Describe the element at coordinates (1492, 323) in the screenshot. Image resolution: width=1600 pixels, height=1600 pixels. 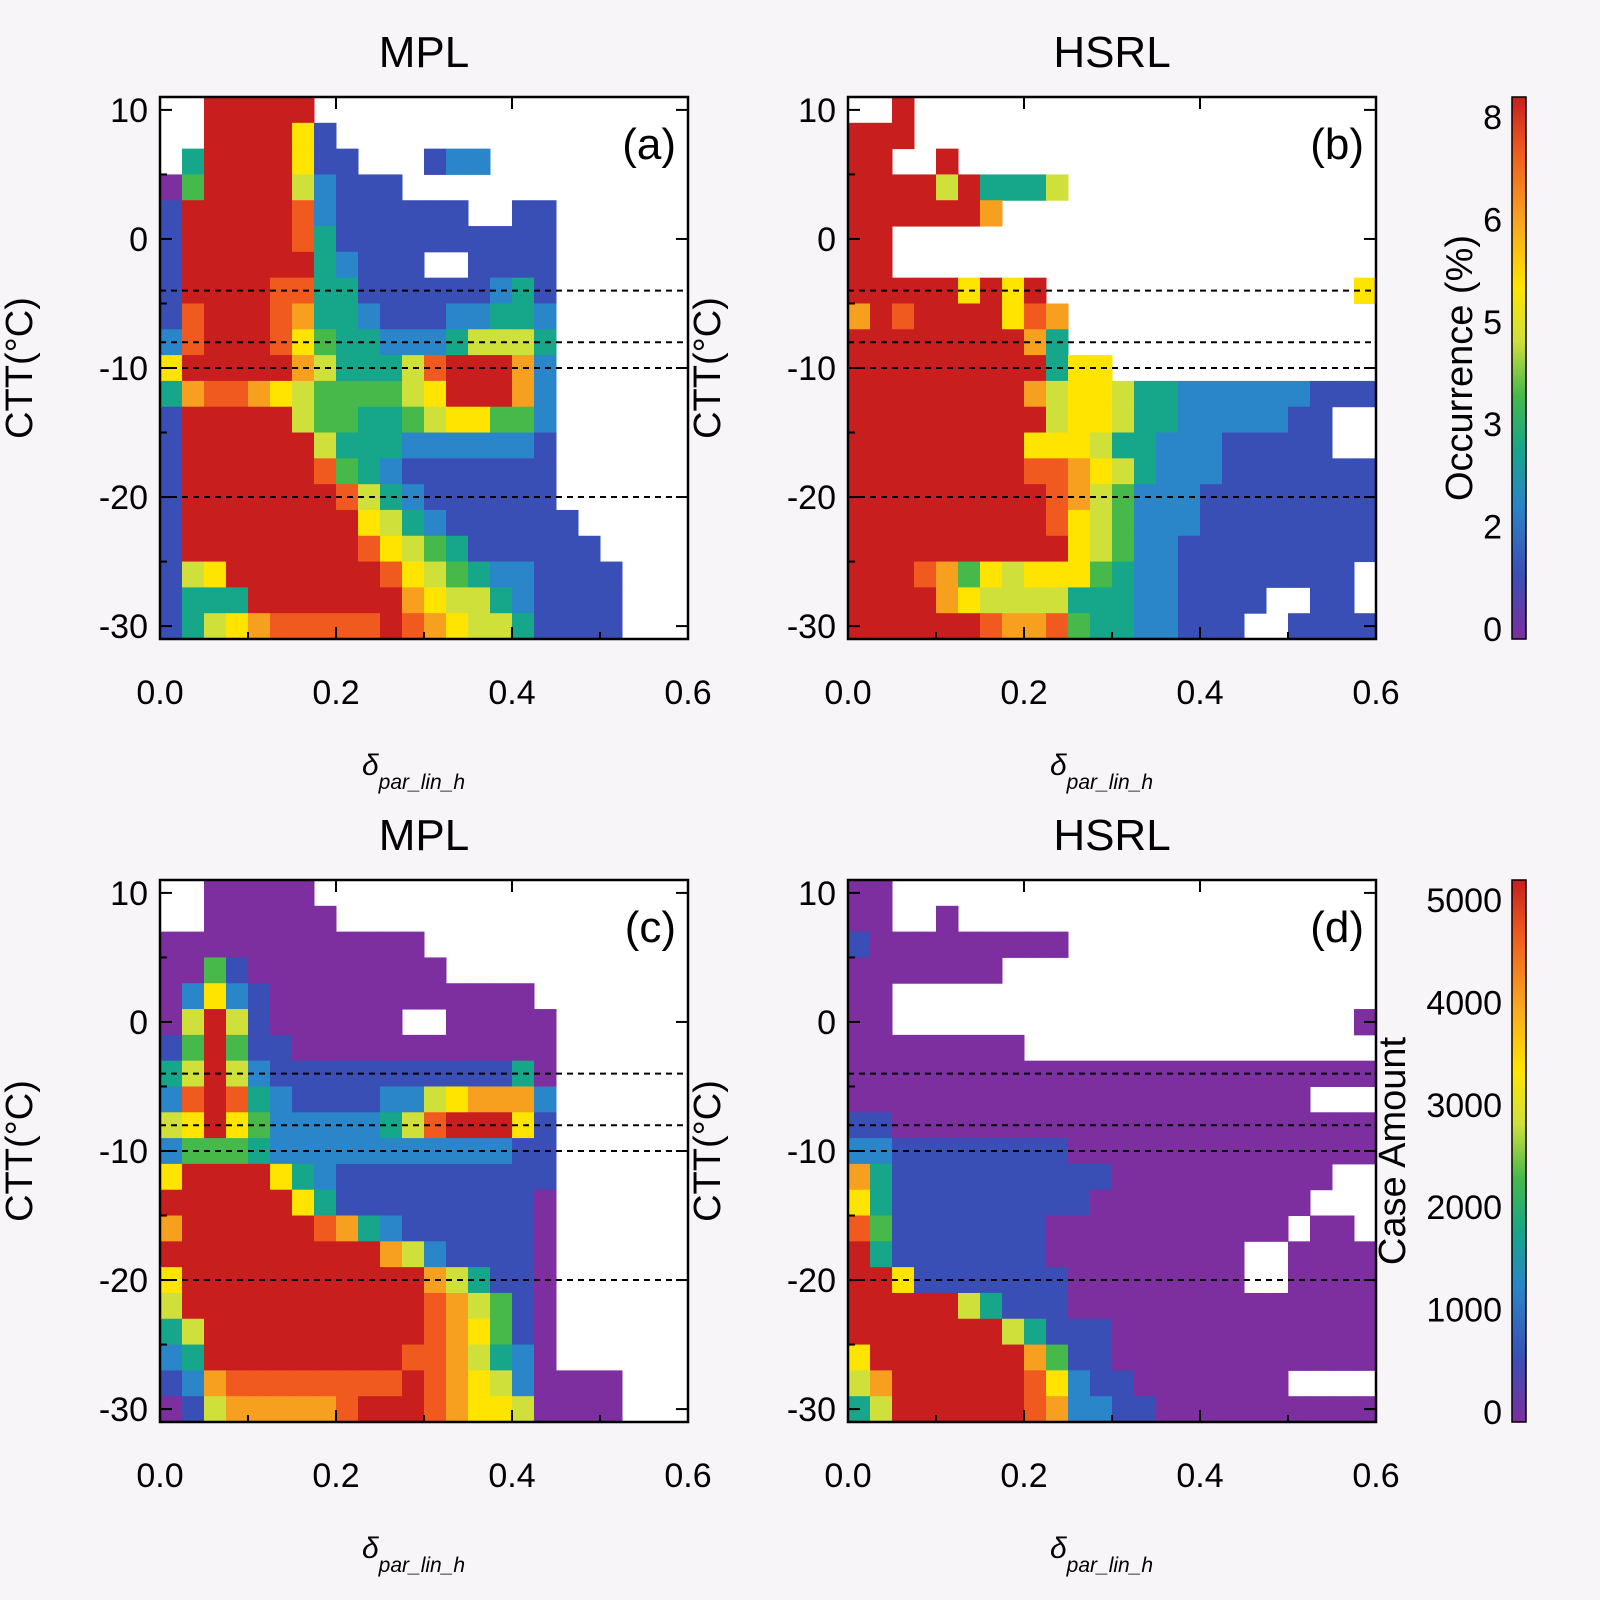
I see `colorbar-tick-label: 5` at that location.